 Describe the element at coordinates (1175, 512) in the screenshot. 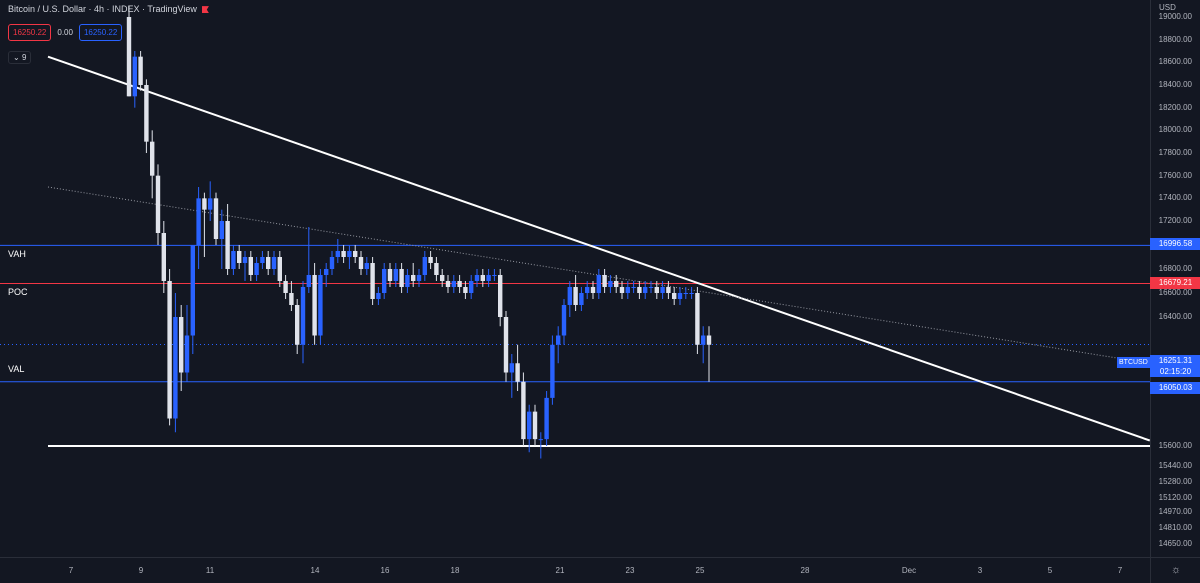

I see `price-tick: 14970.00` at that location.